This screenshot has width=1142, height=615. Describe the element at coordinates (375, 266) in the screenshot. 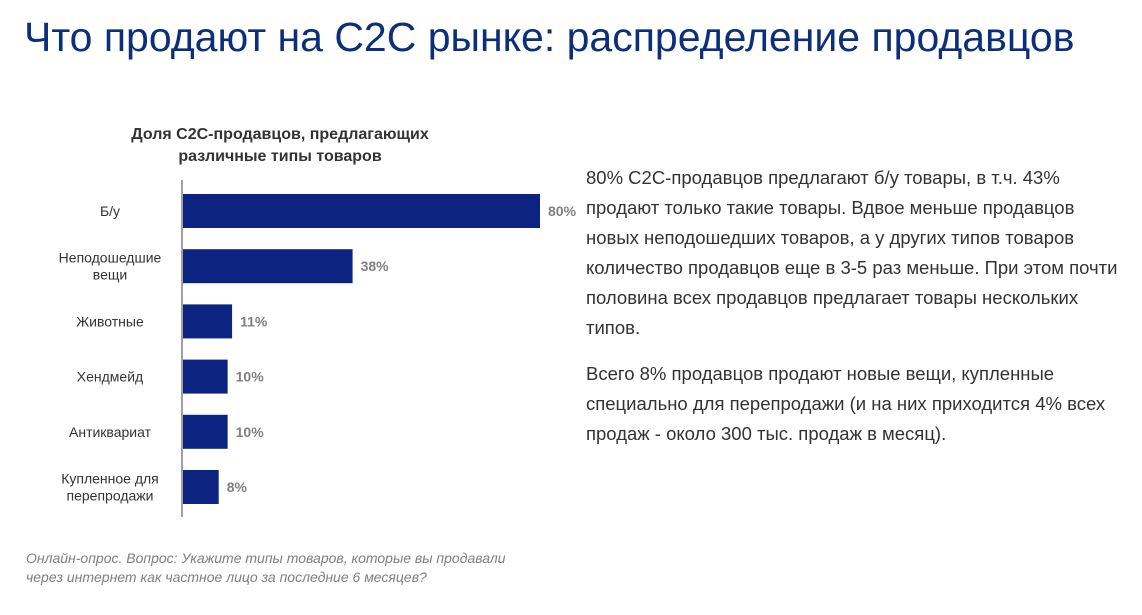

I see `value-label-1: 38%` at that location.